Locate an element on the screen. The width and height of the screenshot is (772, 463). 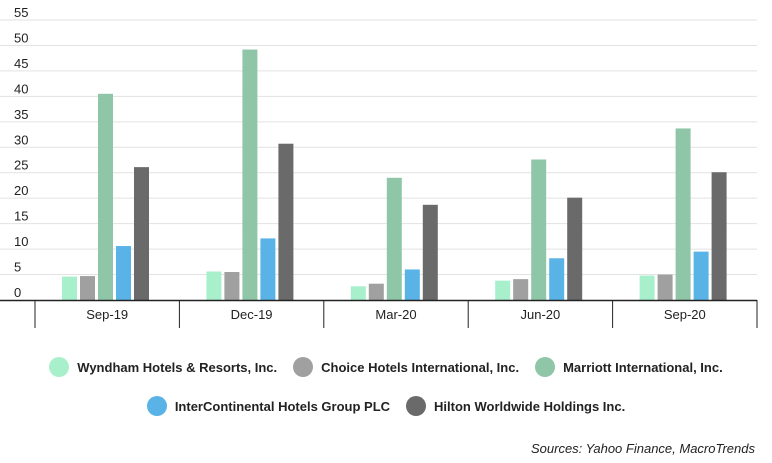
y-tick-label: 40 is located at coordinates (21, 88).